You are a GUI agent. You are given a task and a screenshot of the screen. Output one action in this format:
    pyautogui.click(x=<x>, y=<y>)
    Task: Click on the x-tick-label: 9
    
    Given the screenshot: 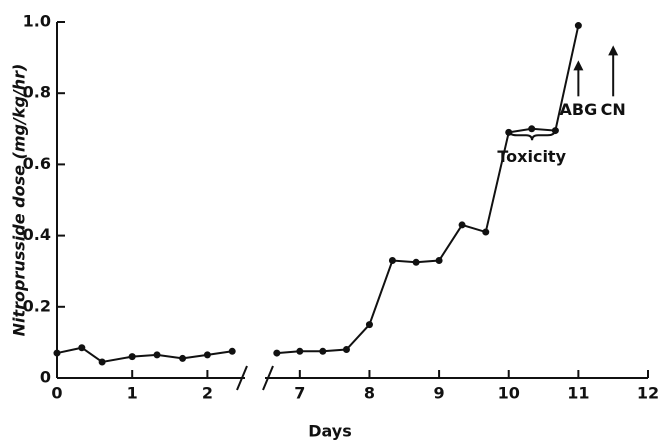 What is the action you would take?
    pyautogui.click(x=439, y=393)
    